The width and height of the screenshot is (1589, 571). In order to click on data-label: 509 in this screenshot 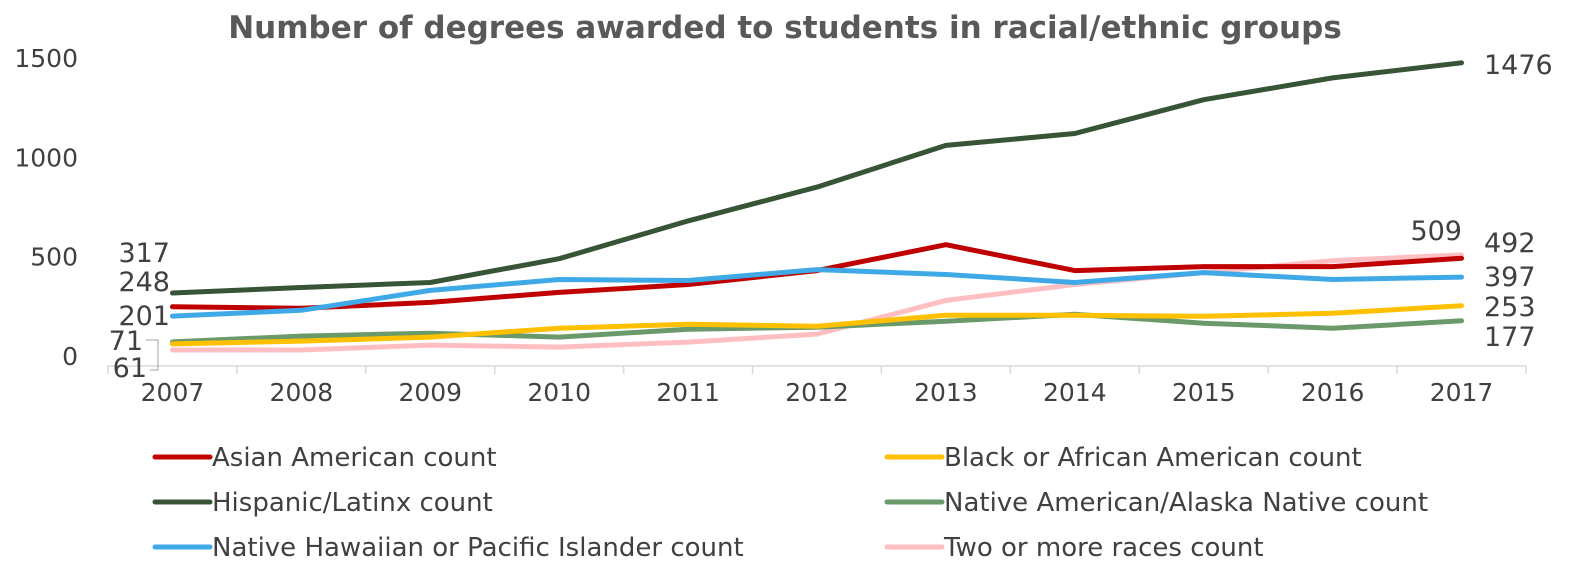, I will do `click(1436, 231)`.